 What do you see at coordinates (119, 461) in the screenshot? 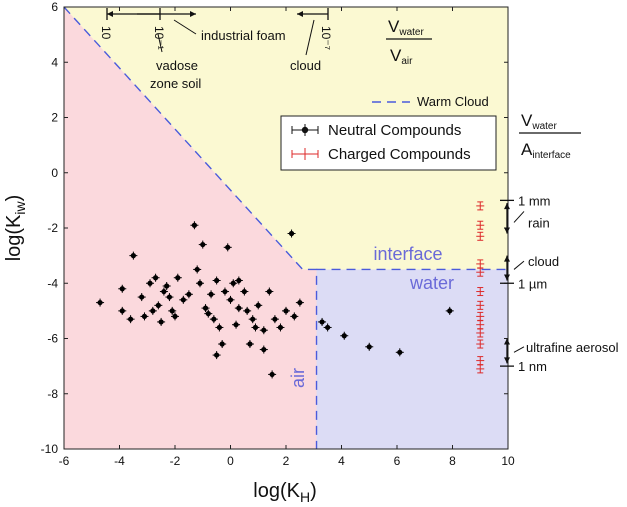
I see `x-tick-label: -4` at bounding box center [119, 461].